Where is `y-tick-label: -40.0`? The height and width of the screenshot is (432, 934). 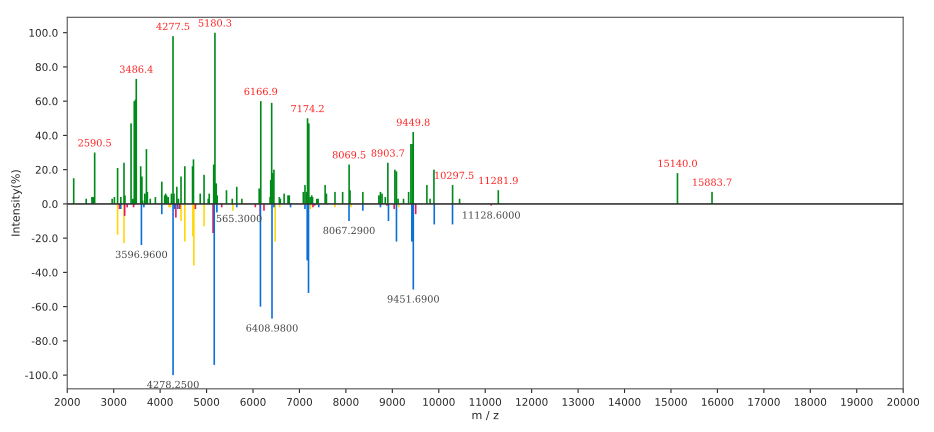 y-tick-label: -40.0 is located at coordinates (45, 272).